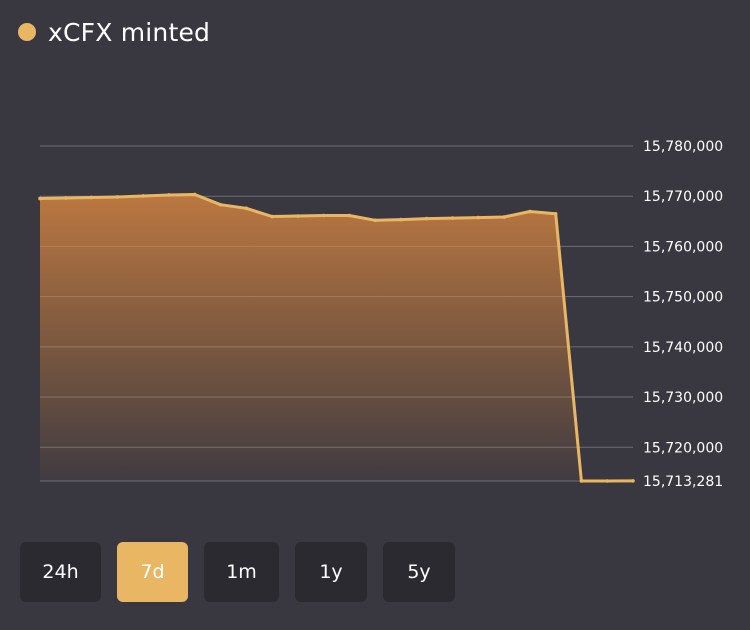  I want to click on chart-header: xCFX minted, so click(114, 32).